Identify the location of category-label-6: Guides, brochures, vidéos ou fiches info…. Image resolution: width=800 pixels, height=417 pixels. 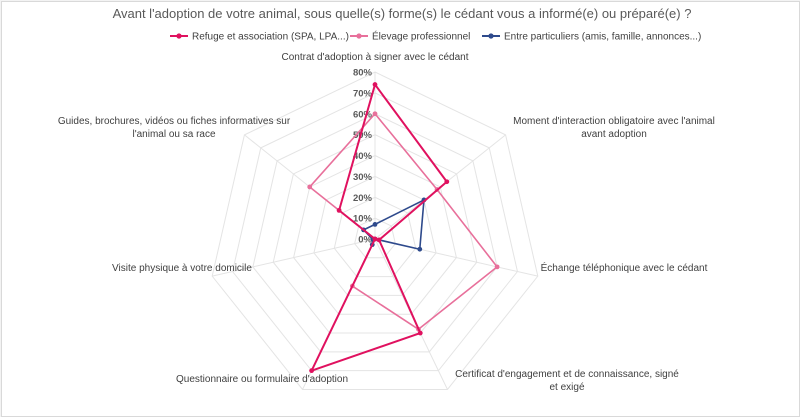
(174, 128).